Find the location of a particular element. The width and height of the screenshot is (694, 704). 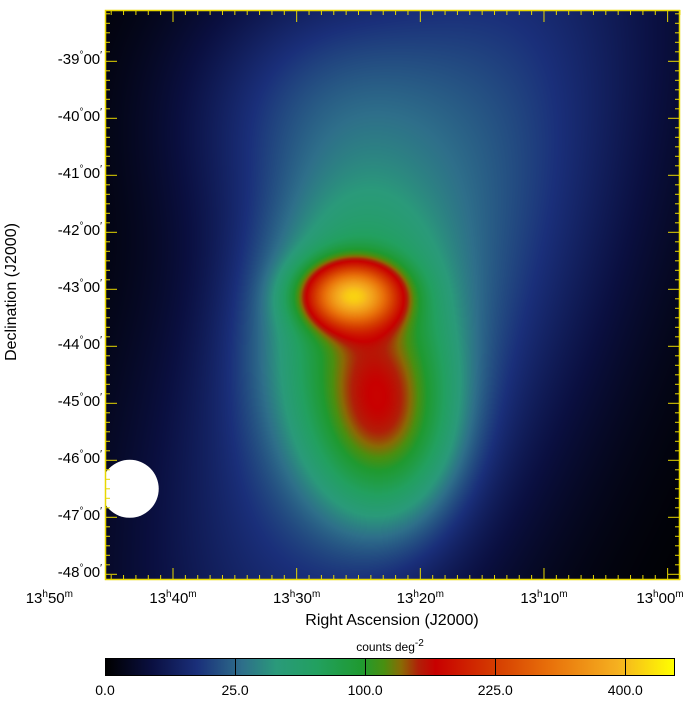

x-tick-label: 13h40m is located at coordinates (173, 598).